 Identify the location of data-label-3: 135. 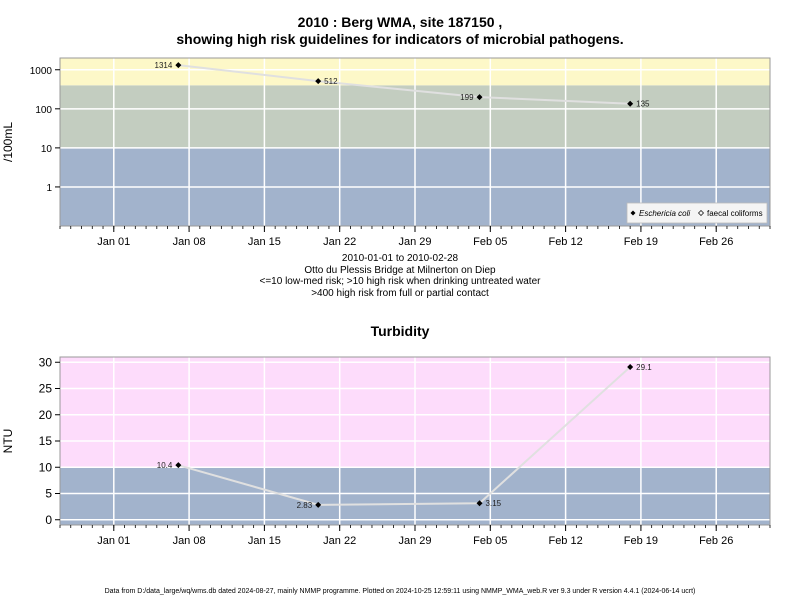
(643, 104).